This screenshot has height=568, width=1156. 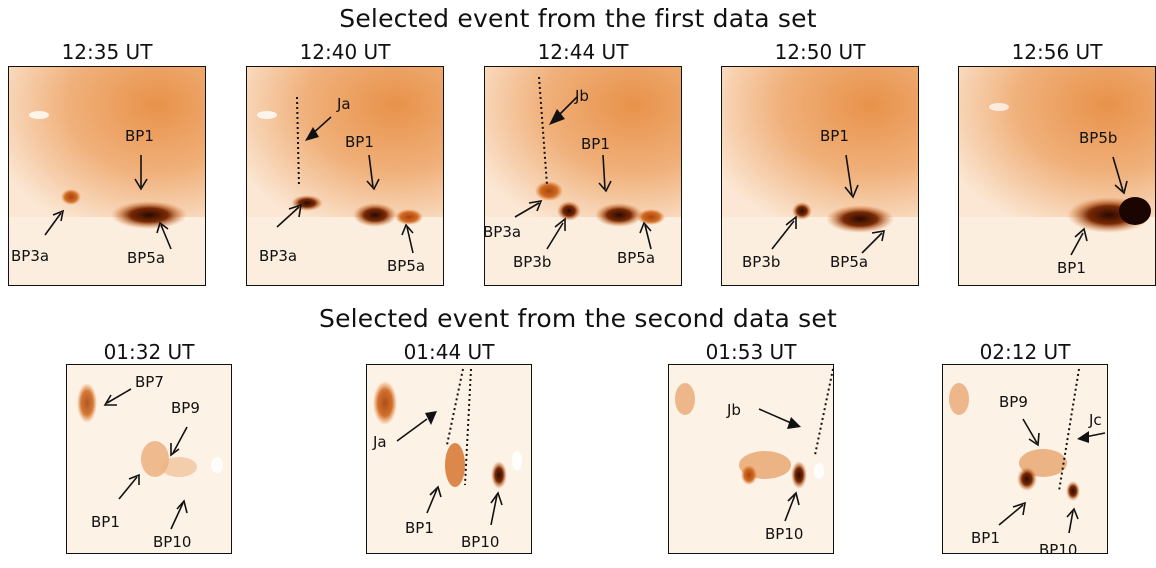 I want to click on panel-0132: BP7 BP9 BP1 BP10, so click(x=149, y=459).